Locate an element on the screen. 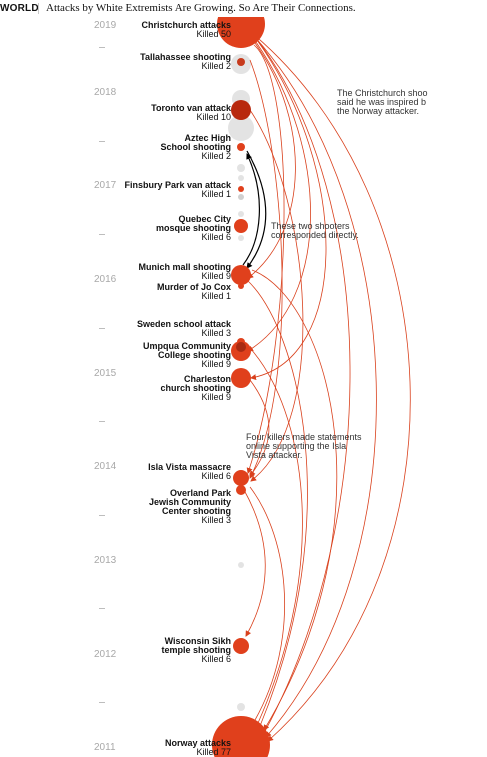  event-label-charleston: Charleston church shooting Killed 9 is located at coordinates (196, 388).